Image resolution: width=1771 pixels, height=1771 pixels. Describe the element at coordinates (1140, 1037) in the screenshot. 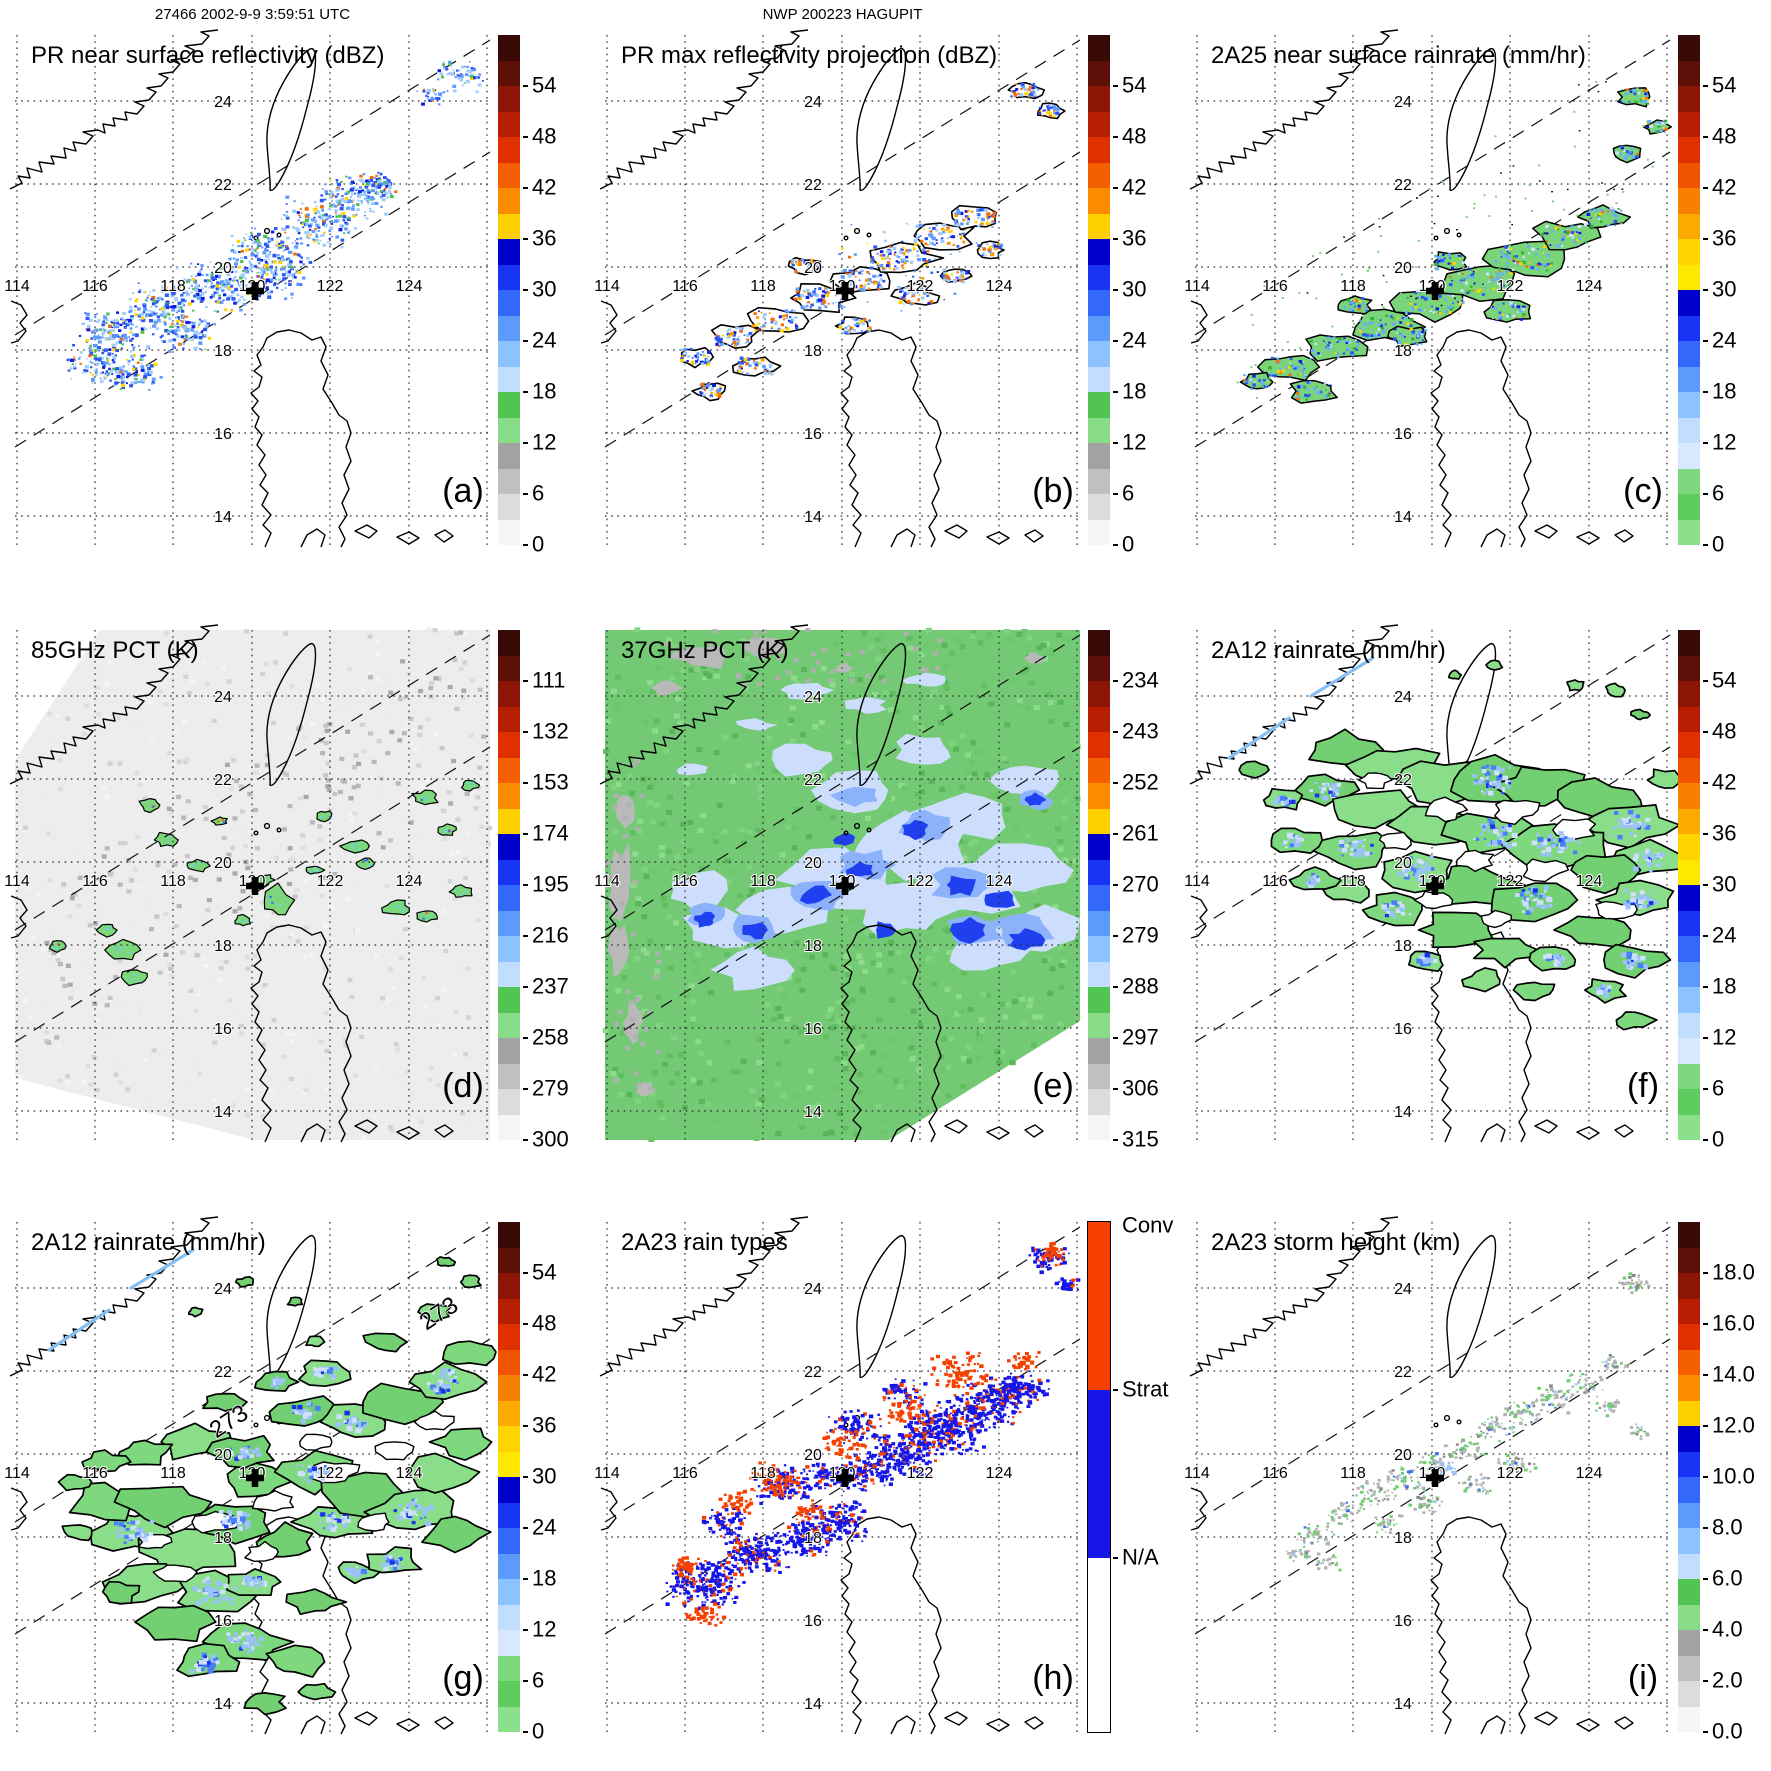

I see `colorbar-label: 297` at that location.